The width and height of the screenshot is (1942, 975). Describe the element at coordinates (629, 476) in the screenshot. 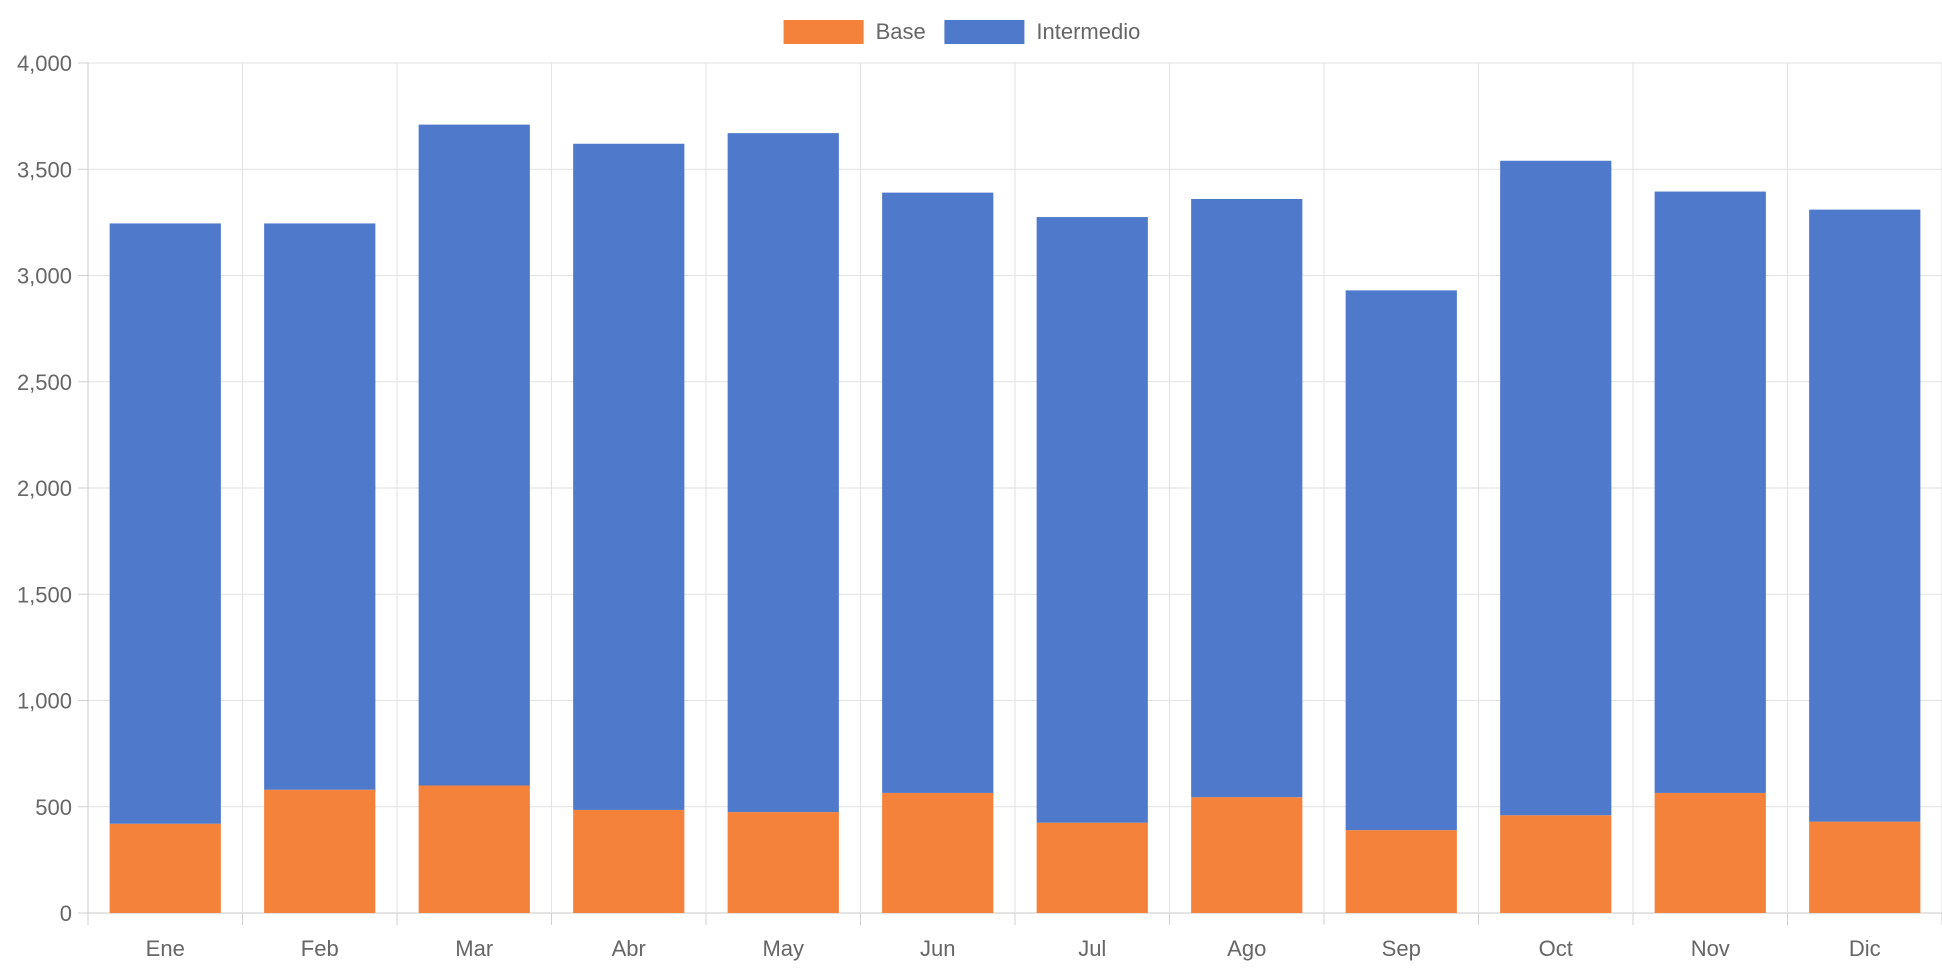

I see `bar-intermedio-abr` at that location.